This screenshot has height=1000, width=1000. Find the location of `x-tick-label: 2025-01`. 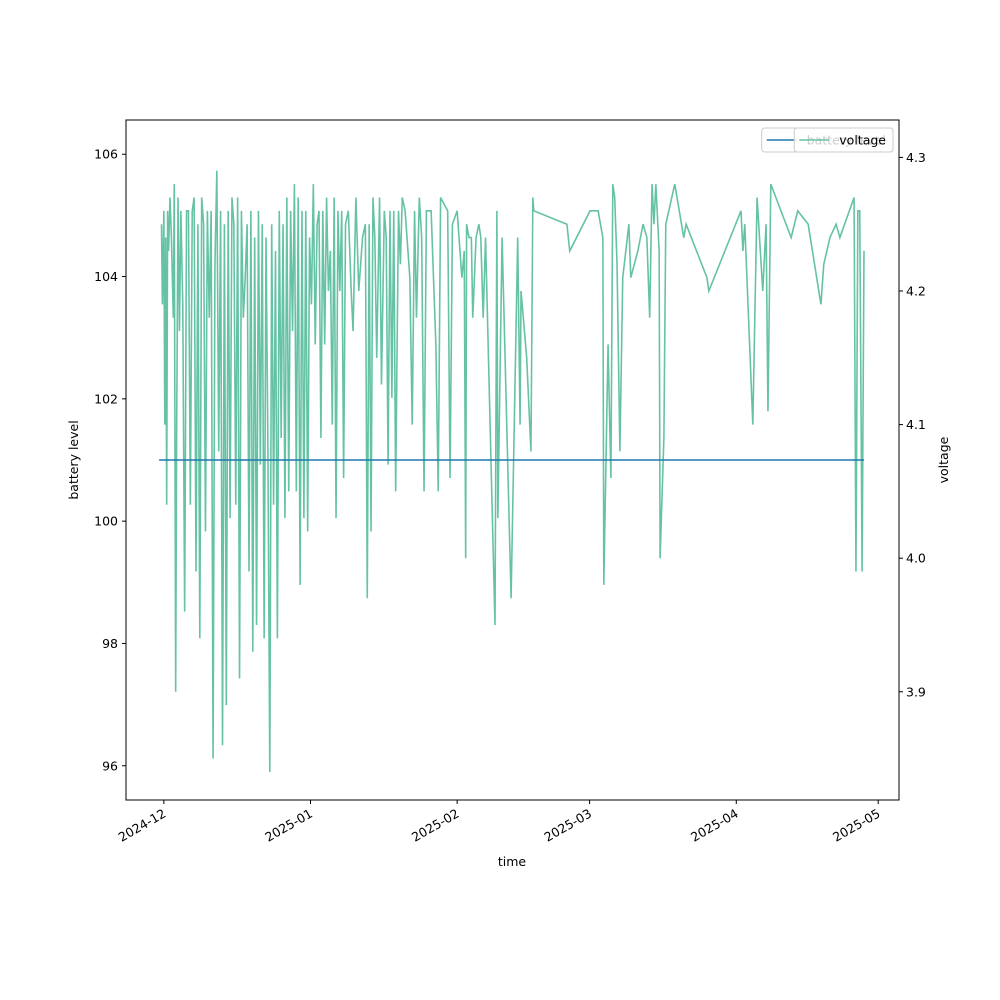

x-tick-label: 2025-01 is located at coordinates (288, 825).